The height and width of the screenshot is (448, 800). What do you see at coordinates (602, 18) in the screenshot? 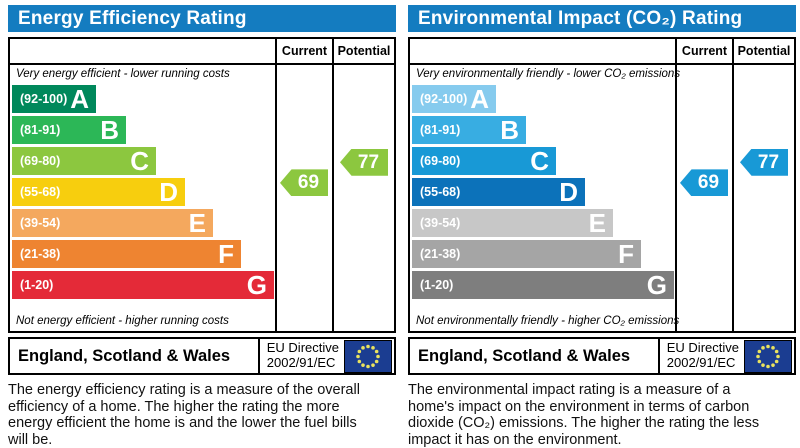
I see `panel-title-environmental: Environmental Impact (CO₂) Rating` at bounding box center [602, 18].